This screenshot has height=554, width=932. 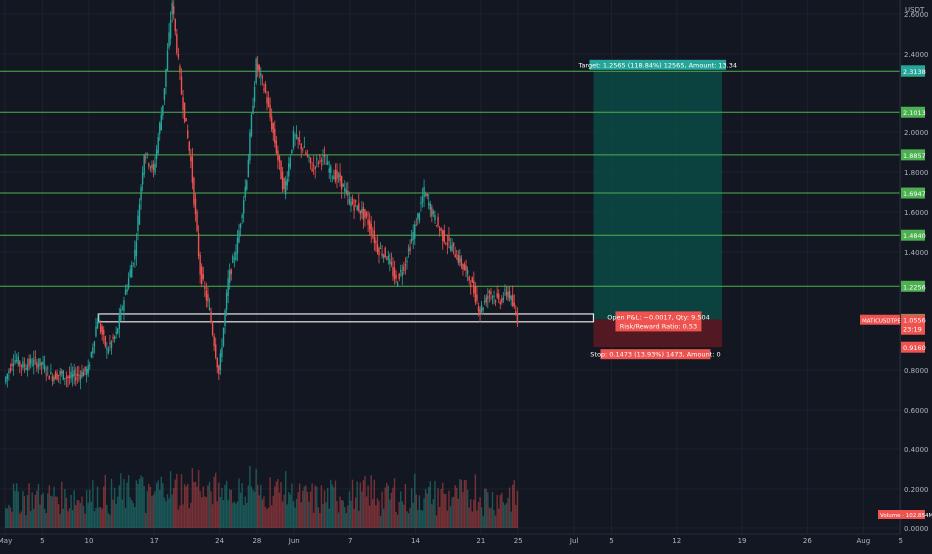 I want to click on target-label-bg, so click(x=658, y=64).